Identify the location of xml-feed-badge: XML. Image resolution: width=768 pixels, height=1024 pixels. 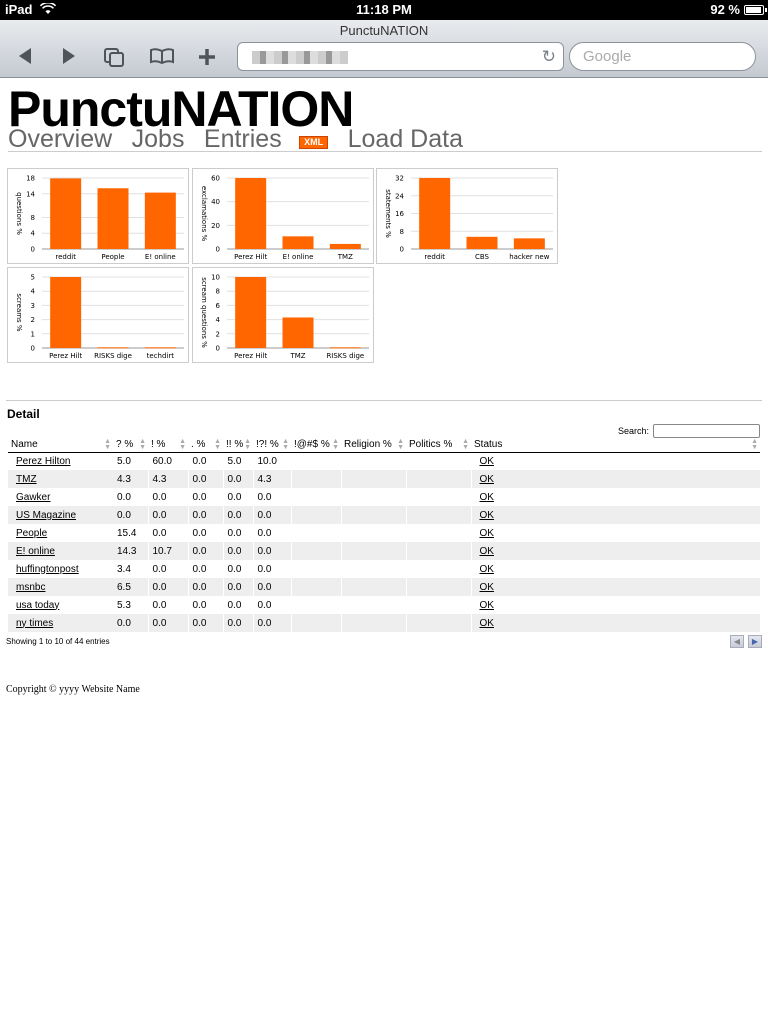
(314, 142).